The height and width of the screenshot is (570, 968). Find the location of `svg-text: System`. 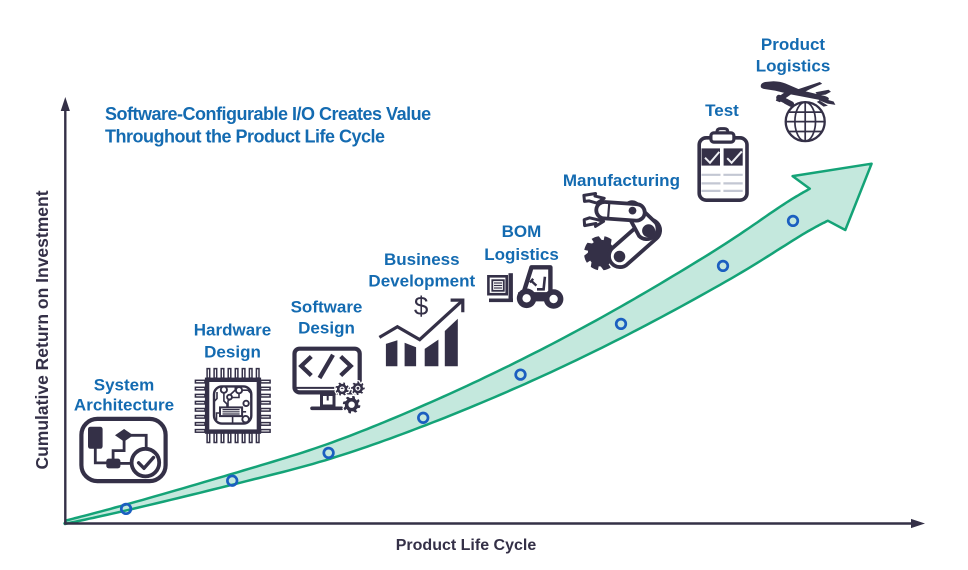

svg-text: System is located at coordinates (124, 384).